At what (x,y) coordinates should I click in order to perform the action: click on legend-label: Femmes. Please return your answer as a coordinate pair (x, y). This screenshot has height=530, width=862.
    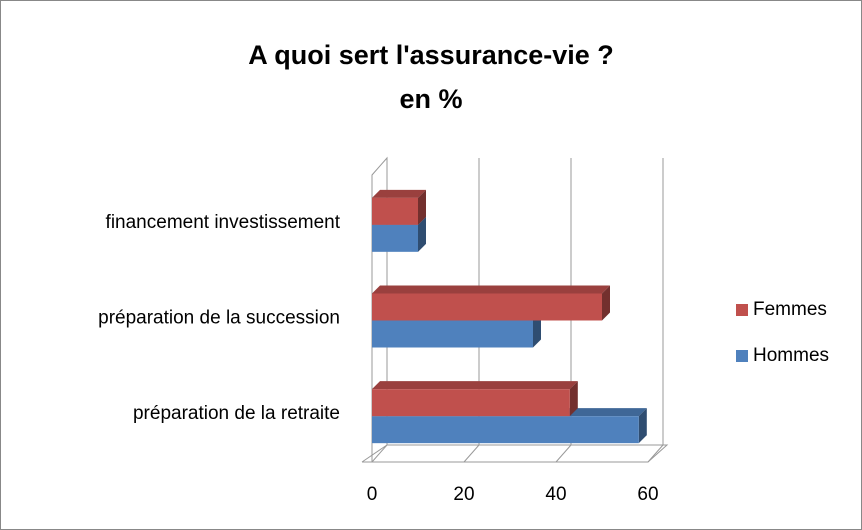
    Looking at the image, I should click on (790, 309).